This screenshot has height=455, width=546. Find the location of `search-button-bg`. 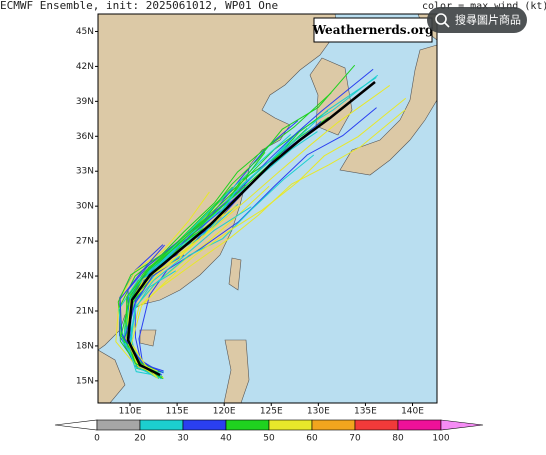

search-button-bg is located at coordinates (477, 20).